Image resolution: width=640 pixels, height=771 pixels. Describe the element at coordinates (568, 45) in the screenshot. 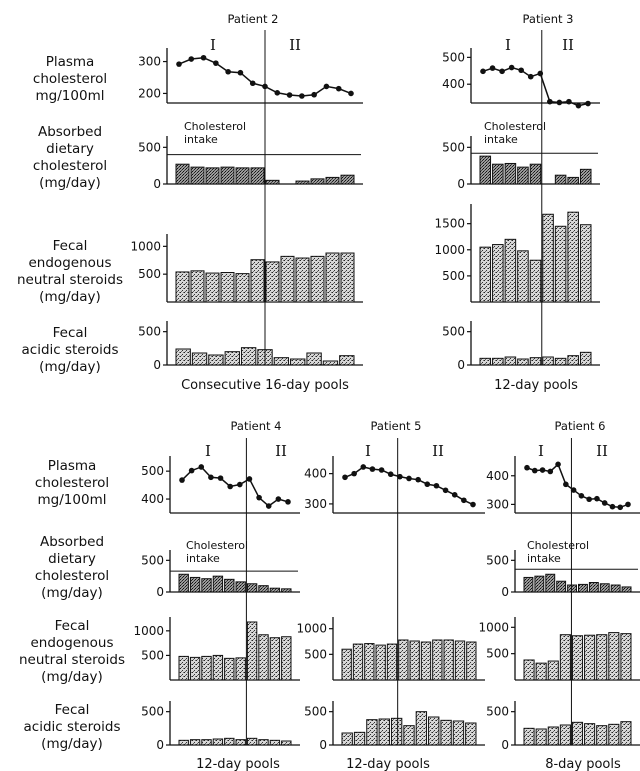

I see `phase-label-II: II` at that location.